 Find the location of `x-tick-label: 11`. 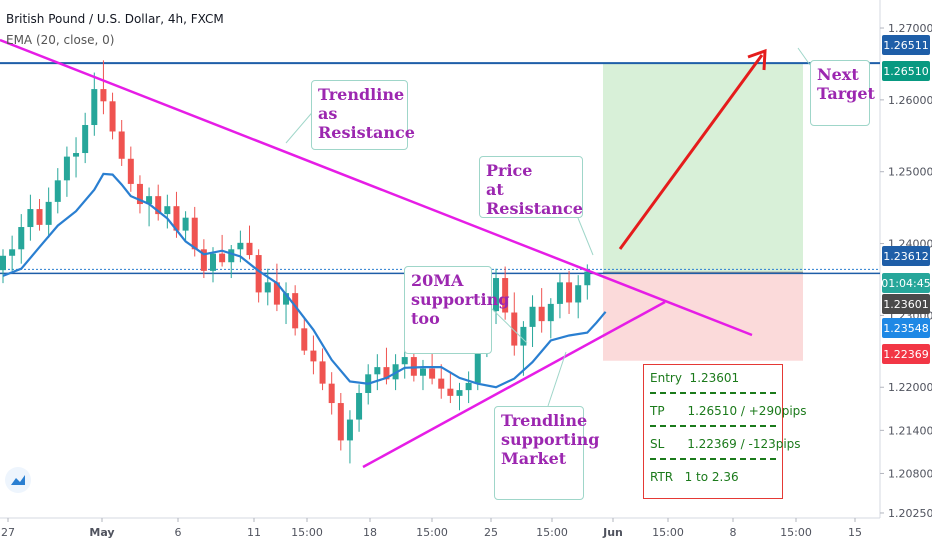

x-tick-label: 11 is located at coordinates (254, 532).